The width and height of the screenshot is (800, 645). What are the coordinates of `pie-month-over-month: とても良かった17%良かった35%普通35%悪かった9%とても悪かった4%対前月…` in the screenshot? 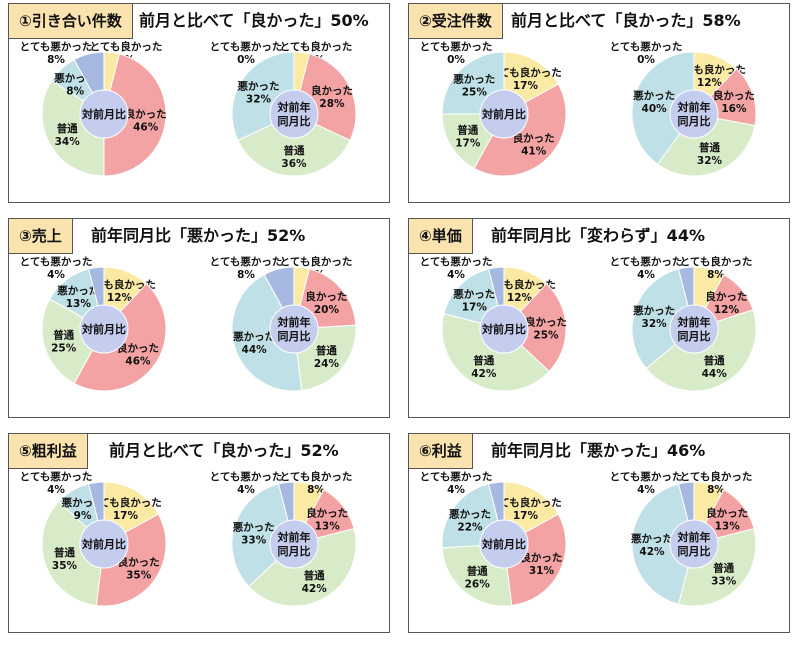 It's located at (93, 539).